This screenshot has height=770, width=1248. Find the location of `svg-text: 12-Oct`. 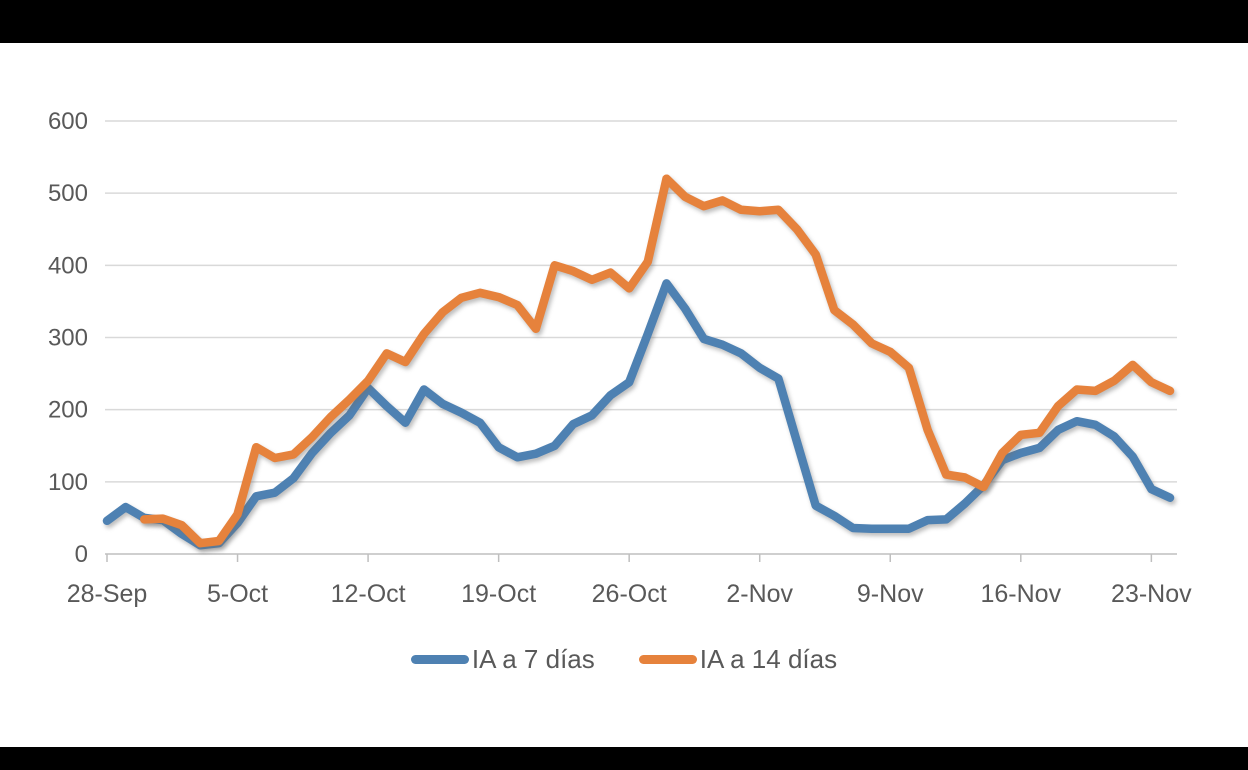

svg-text: 12-Oct is located at coordinates (368, 594).